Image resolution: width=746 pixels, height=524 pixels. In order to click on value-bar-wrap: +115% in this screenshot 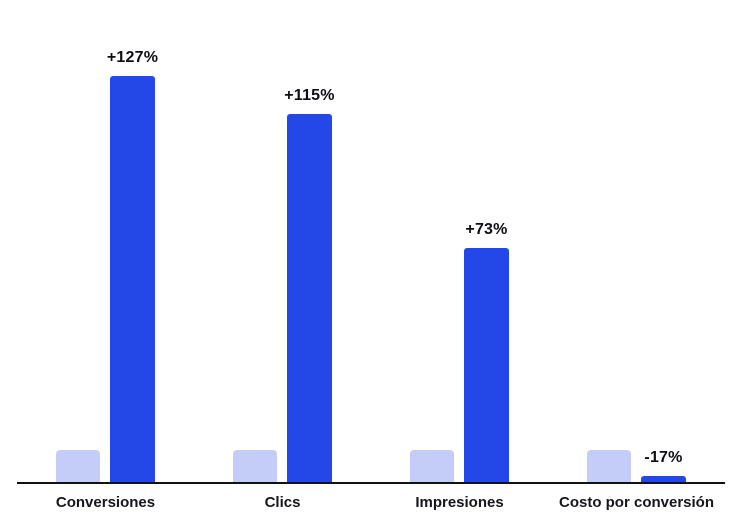, I will do `click(309, 284)`.